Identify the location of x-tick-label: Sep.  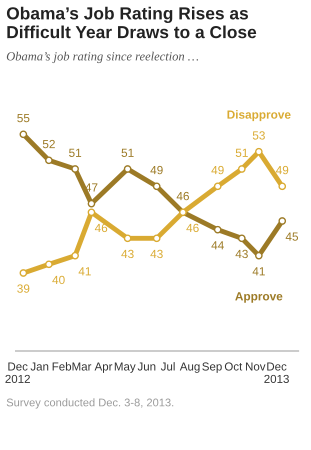
(212, 367).